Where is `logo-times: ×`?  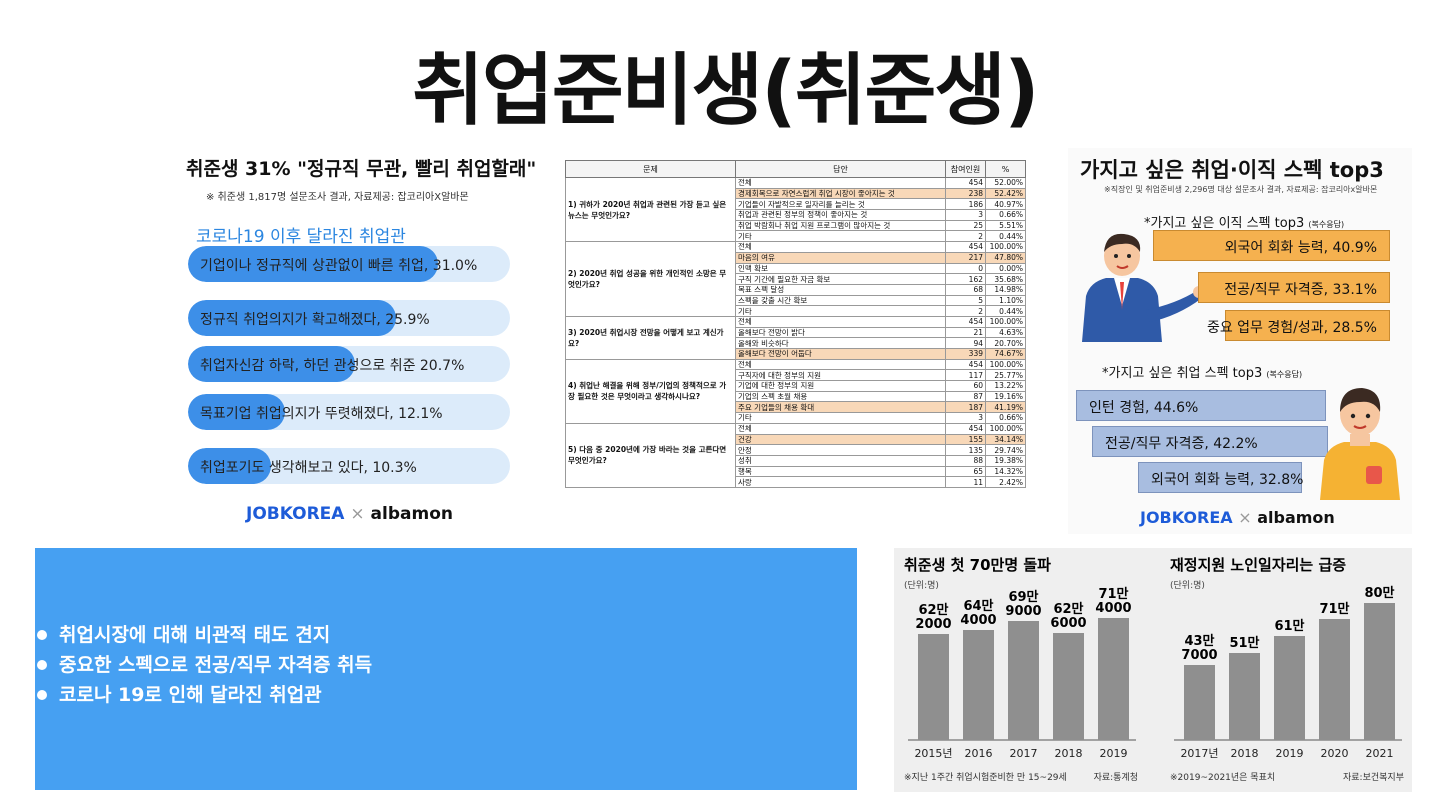
logo-times: × is located at coordinates (1245, 517).